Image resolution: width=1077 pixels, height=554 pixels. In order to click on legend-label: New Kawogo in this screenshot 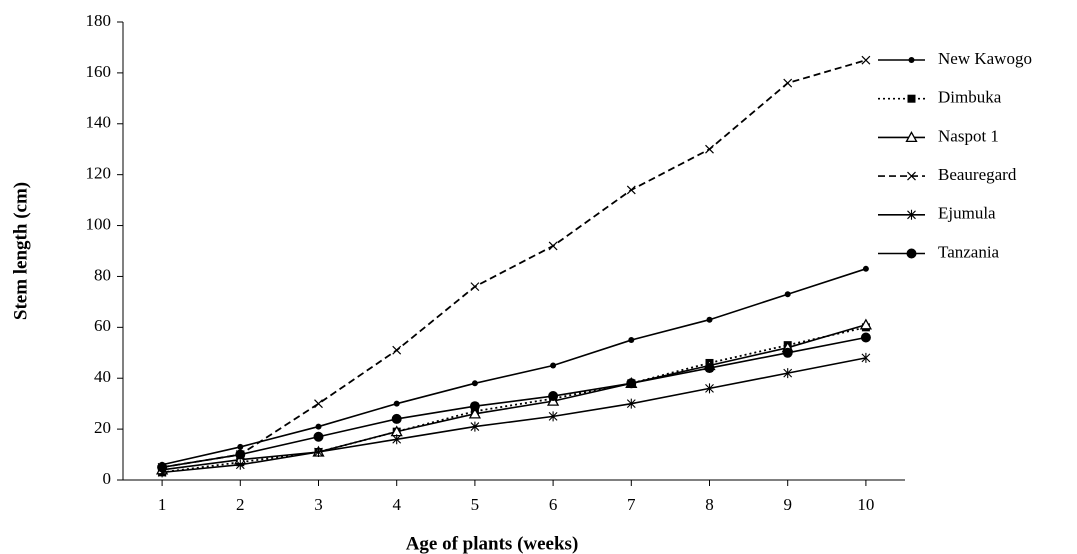, I will do `click(985, 58)`.